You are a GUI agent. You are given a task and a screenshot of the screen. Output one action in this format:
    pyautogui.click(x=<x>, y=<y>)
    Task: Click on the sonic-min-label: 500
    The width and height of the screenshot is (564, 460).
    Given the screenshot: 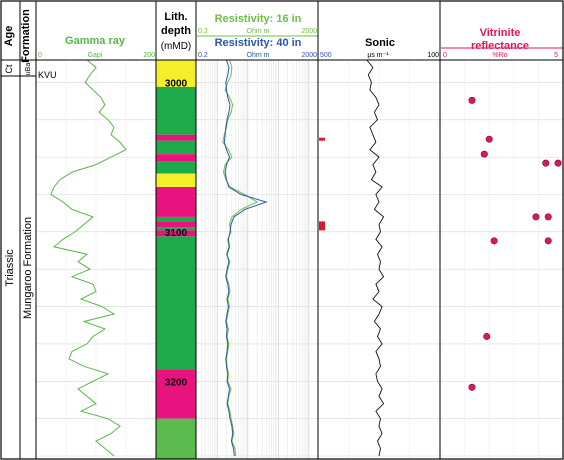 What is the action you would take?
    pyautogui.click(x=326, y=55)
    